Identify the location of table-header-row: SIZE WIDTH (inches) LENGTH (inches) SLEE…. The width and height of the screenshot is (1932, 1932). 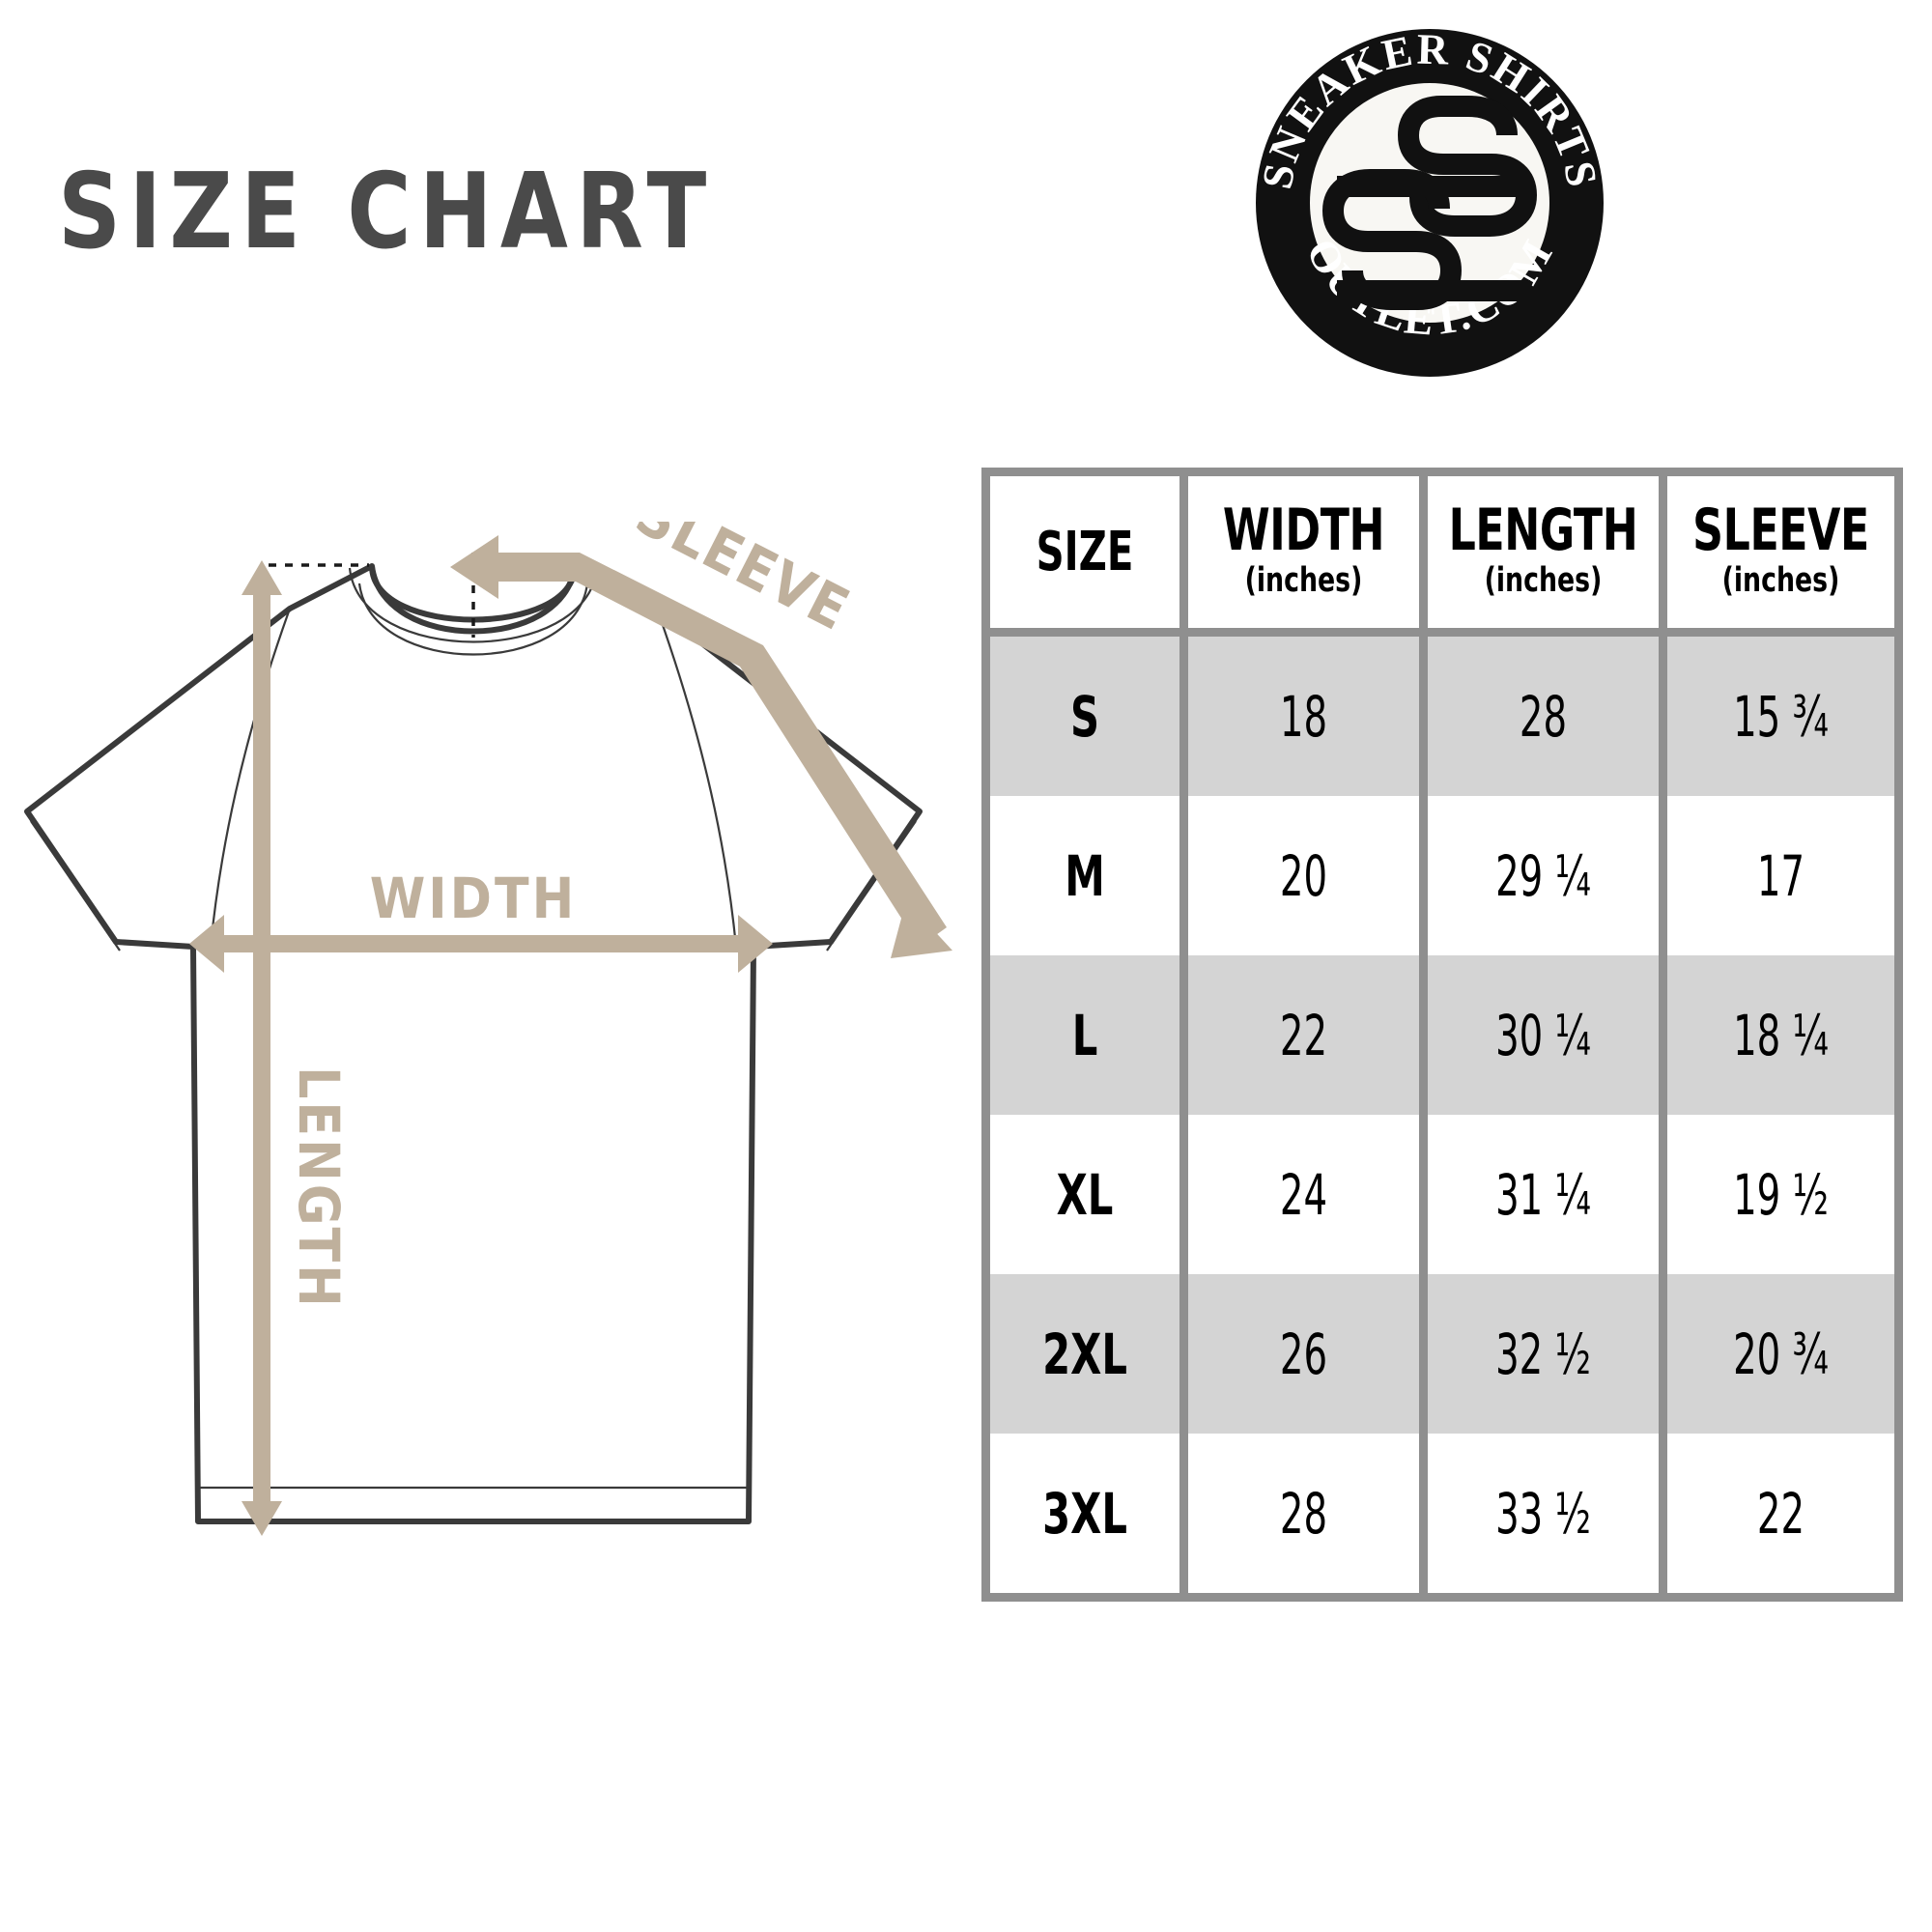
(1442, 556).